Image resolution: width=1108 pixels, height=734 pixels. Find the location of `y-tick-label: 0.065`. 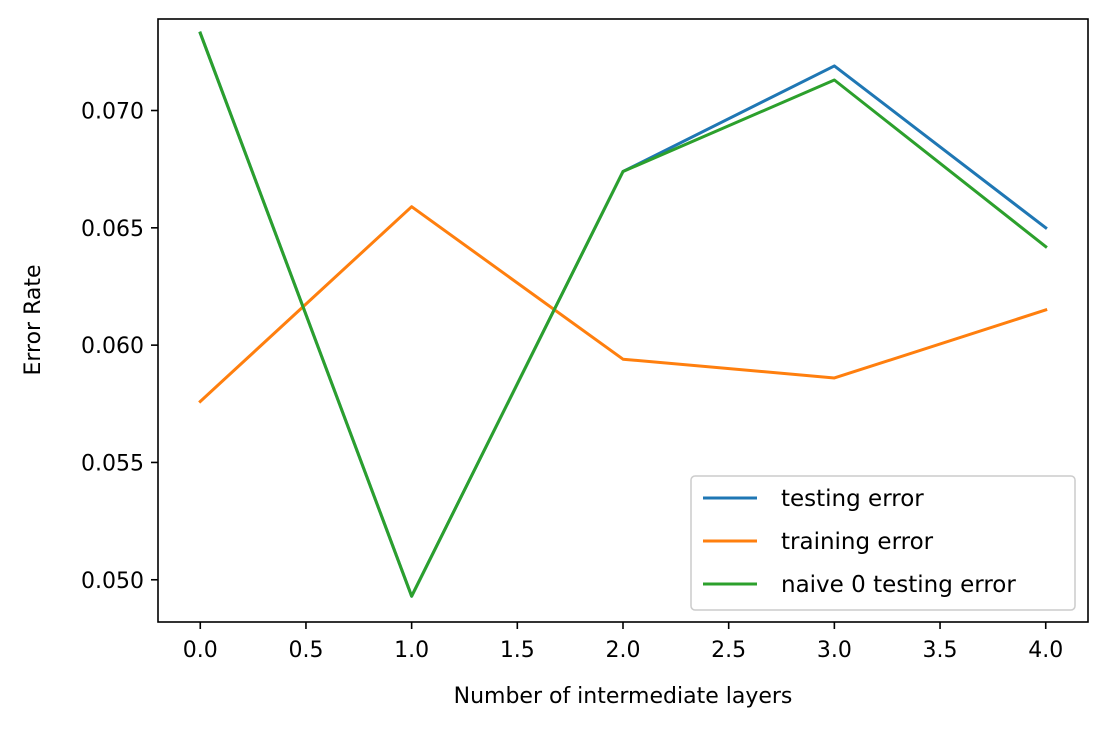

y-tick-label: 0.065 is located at coordinates (112, 229).